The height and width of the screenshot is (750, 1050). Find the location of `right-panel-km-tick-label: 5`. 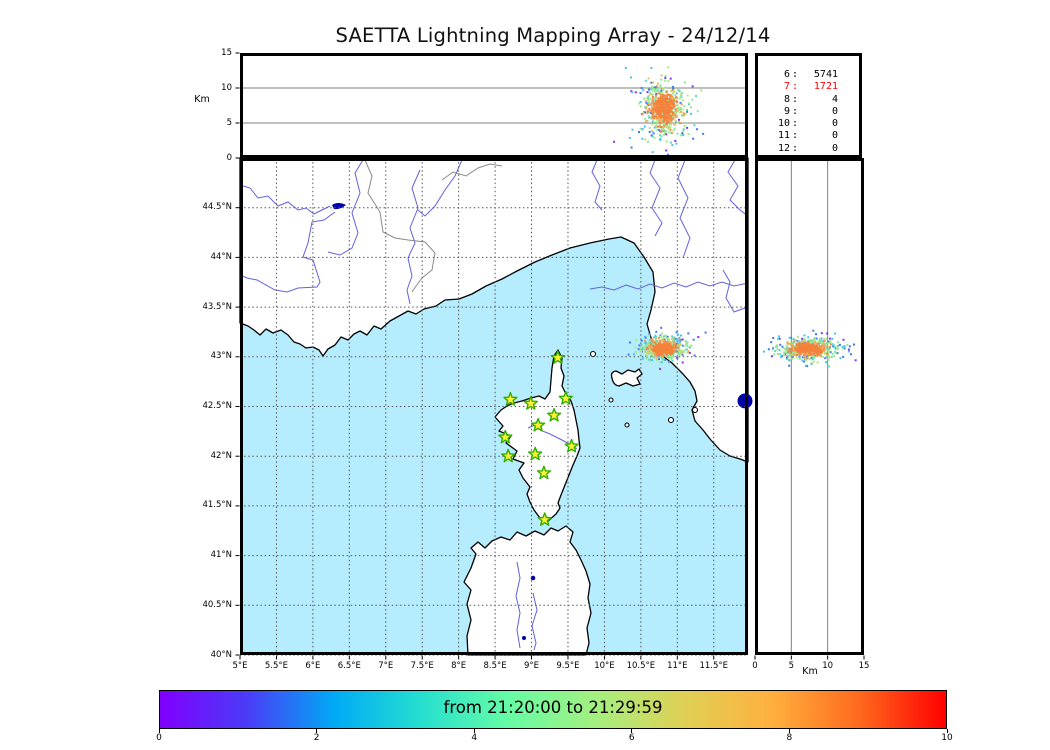

right-panel-km-tick-label: 5 is located at coordinates (791, 666).